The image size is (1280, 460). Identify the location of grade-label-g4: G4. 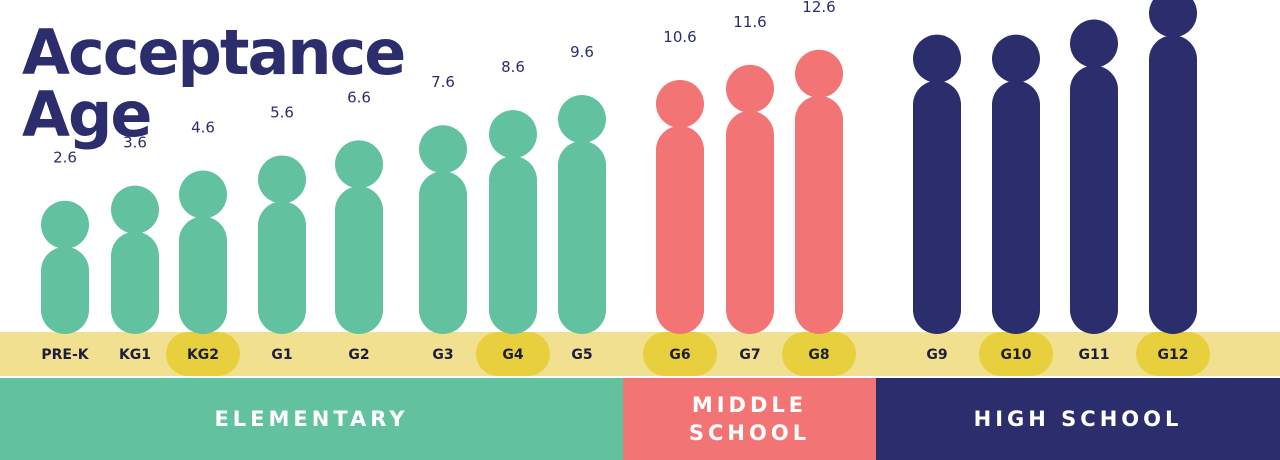
(512, 355).